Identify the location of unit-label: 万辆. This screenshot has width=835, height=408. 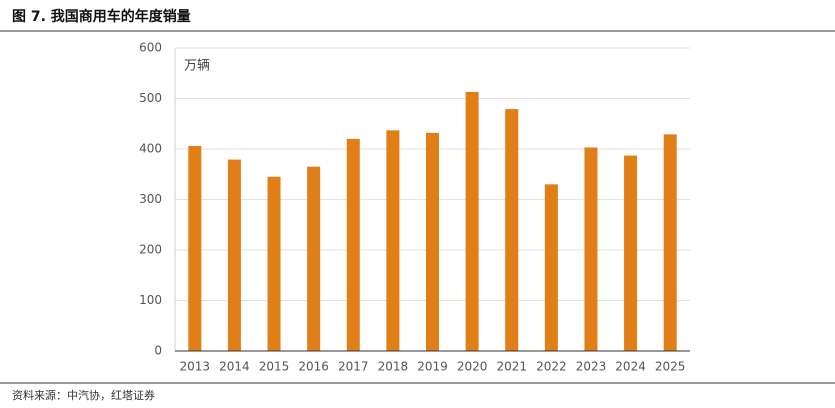
(197, 66).